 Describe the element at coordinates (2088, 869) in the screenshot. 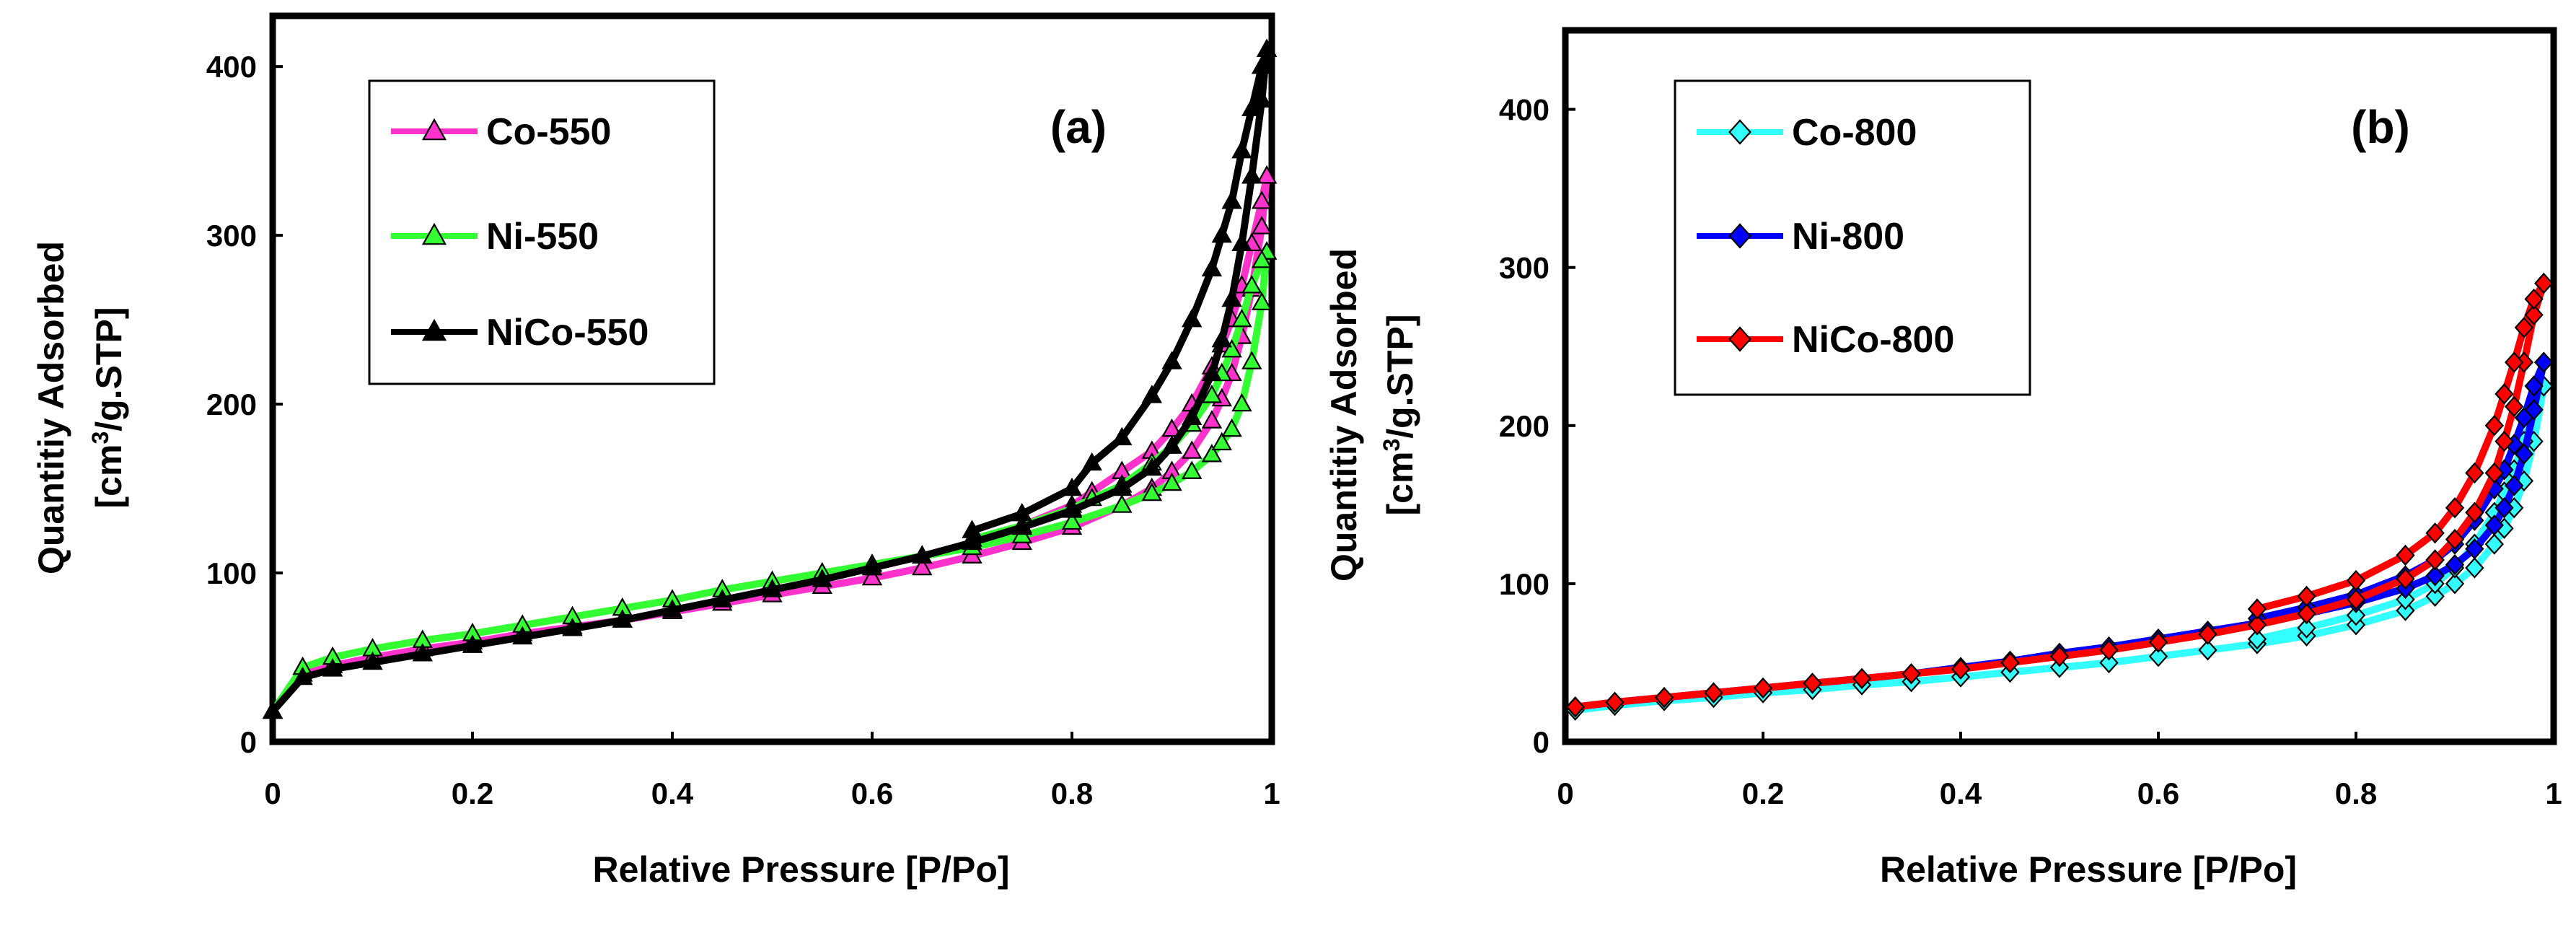

I see `x-axis-title: Relative Pressure [P/Po]` at that location.